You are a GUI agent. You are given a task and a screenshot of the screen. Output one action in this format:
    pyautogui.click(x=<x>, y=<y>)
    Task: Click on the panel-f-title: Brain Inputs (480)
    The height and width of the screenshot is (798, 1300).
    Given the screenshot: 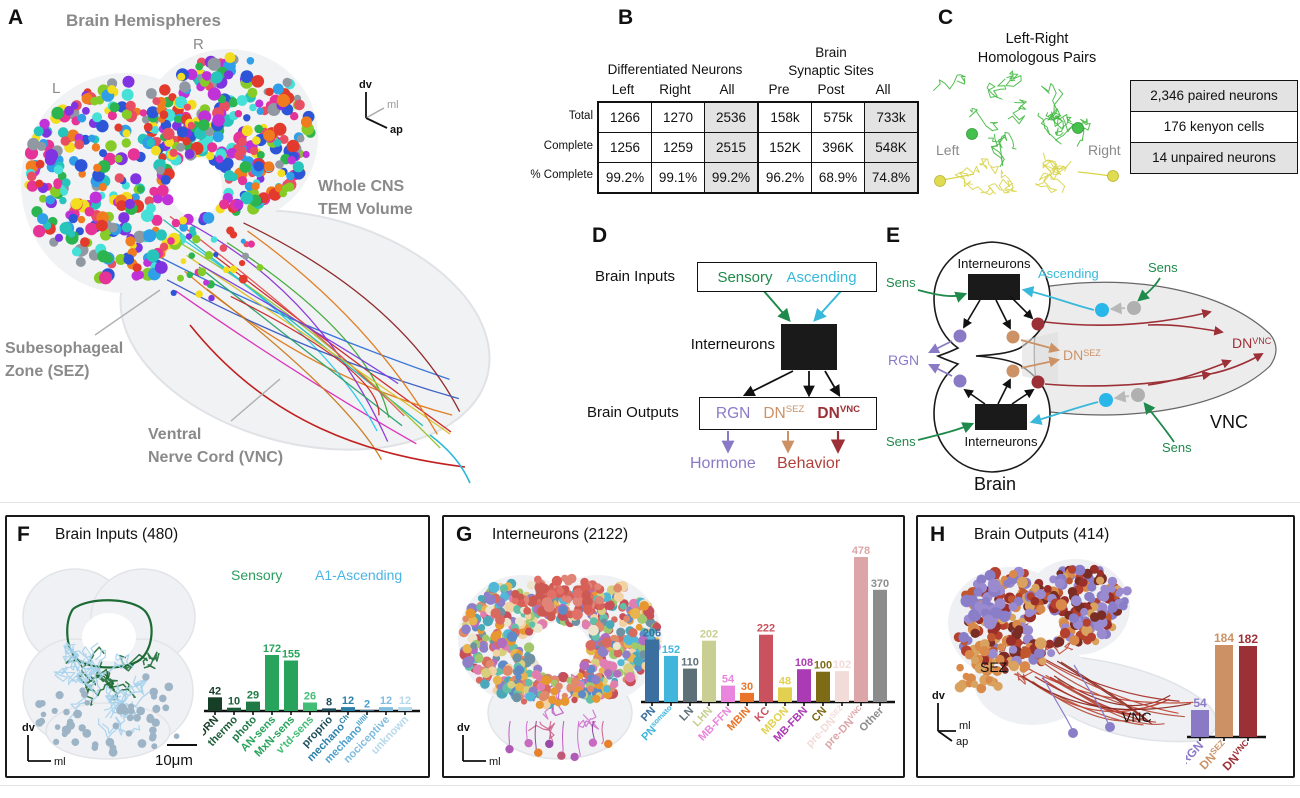 What is the action you would take?
    pyautogui.click(x=117, y=534)
    